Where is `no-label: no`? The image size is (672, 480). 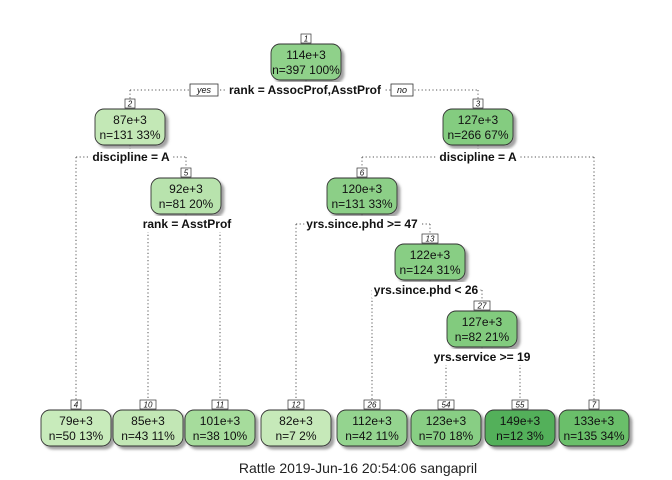 no-label: no is located at coordinates (402, 90).